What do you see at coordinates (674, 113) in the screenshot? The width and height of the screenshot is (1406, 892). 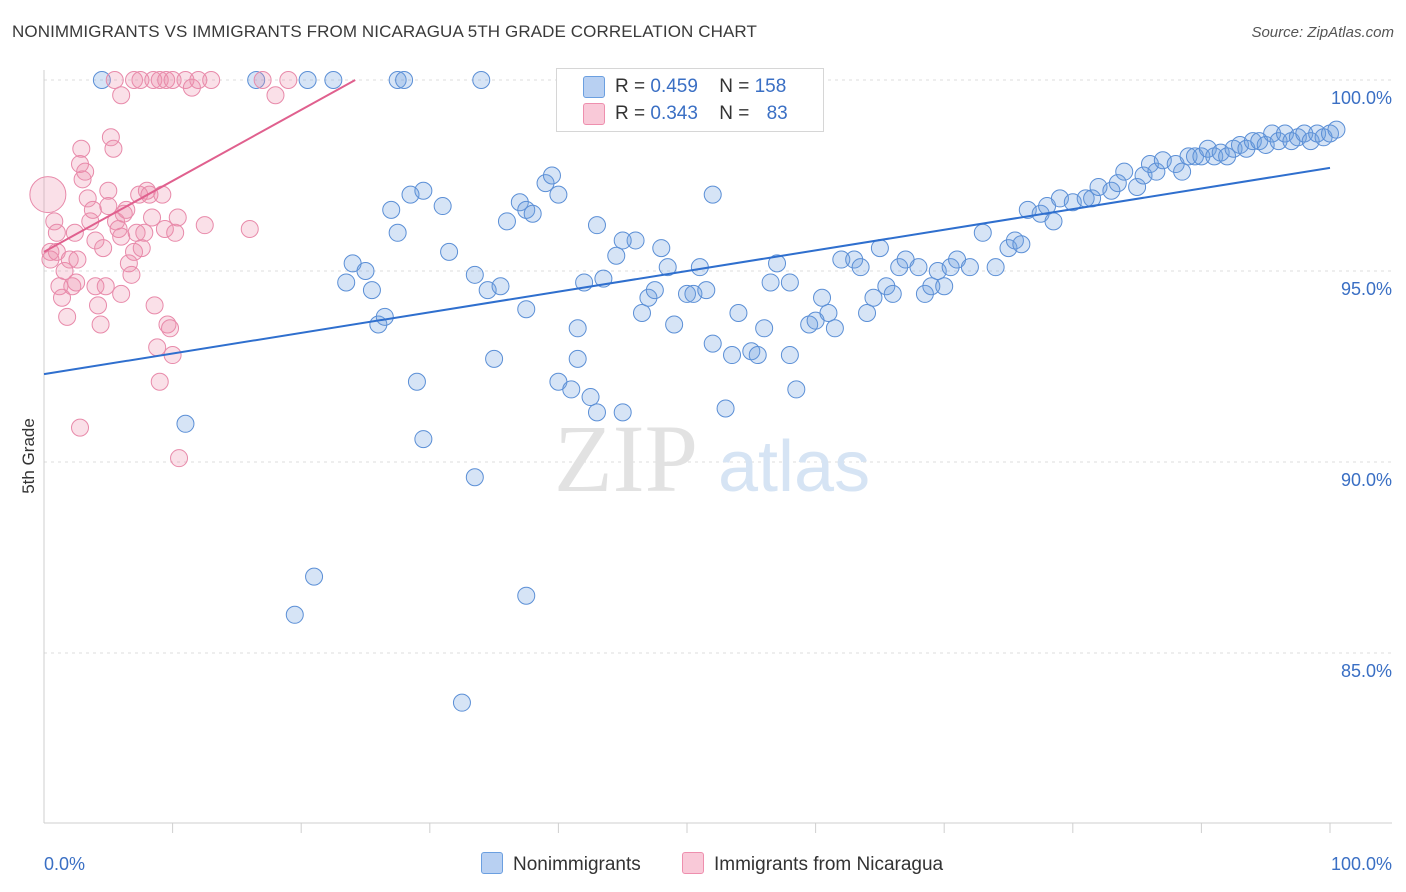 I see `legend-r-value-pink: 0.343` at bounding box center [674, 113].